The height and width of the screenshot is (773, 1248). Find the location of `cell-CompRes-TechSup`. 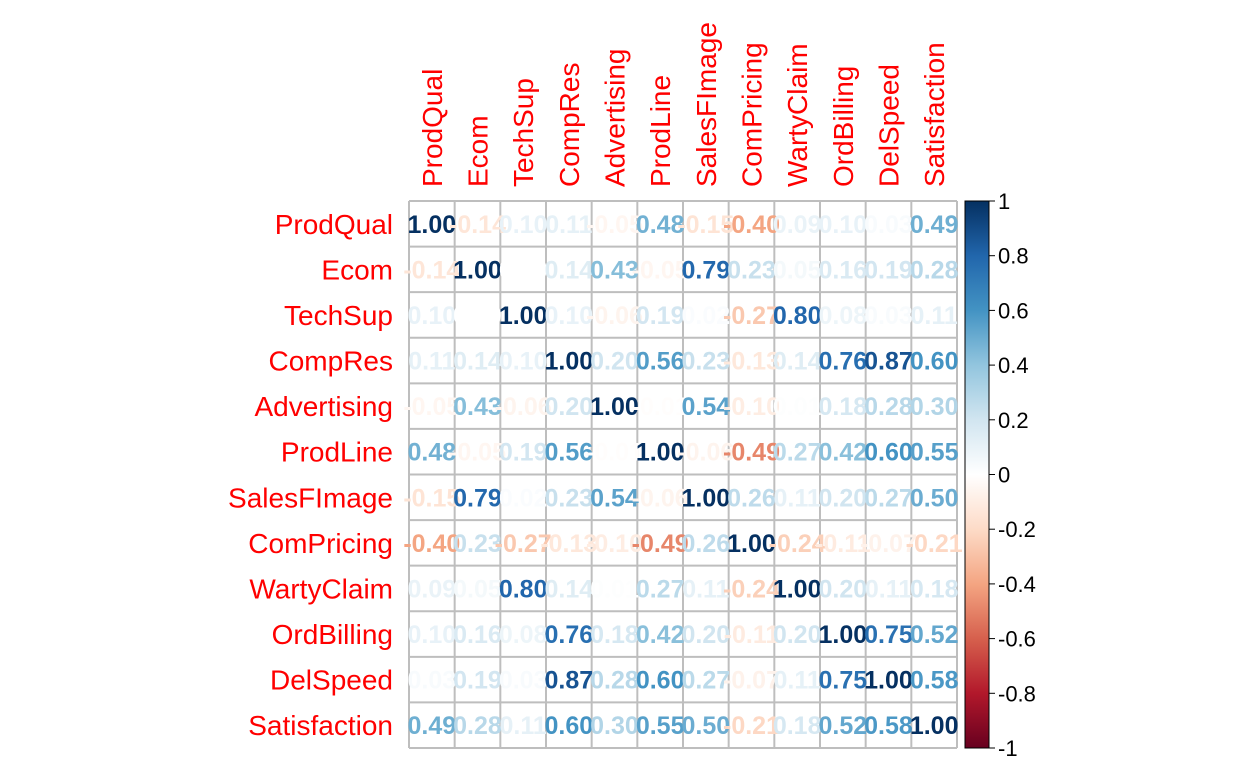

cell-CompRes-TechSup is located at coordinates (523, 360).